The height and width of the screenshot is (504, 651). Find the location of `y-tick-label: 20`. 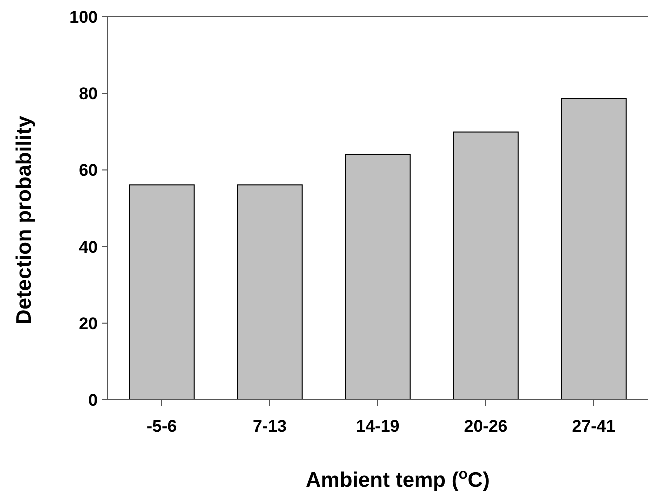

y-tick-label: 20 is located at coordinates (88, 324).